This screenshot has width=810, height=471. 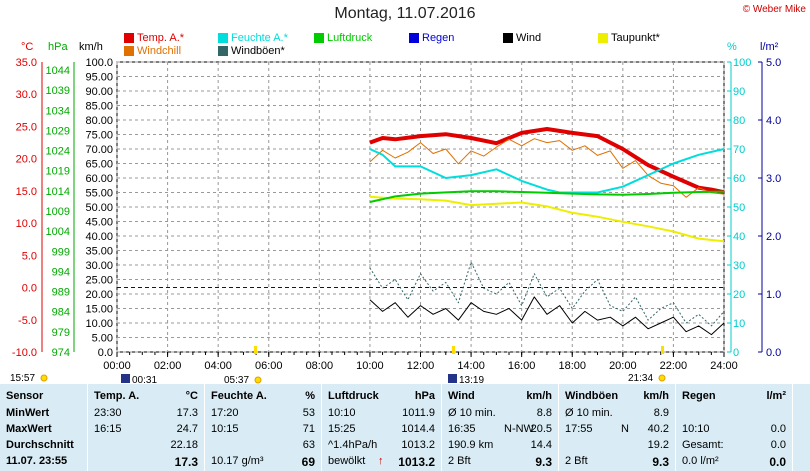 I want to click on stat-time: Ø 10 min., so click(x=589, y=413).